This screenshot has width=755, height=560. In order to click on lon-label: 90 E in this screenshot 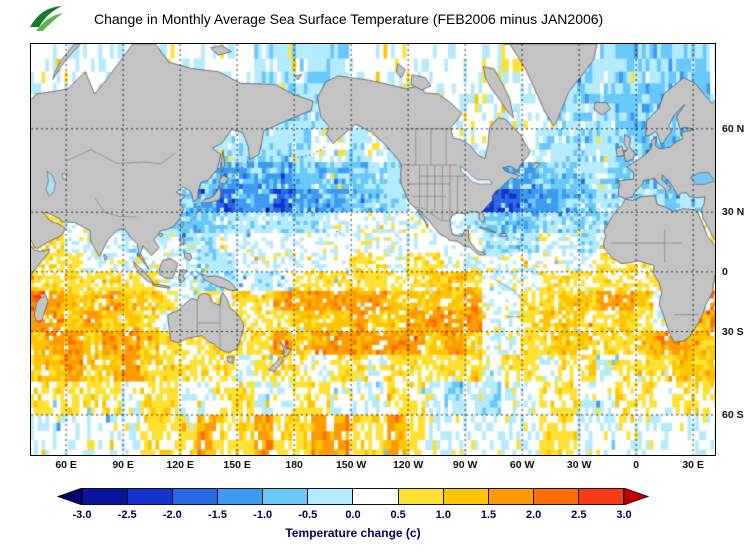, I will do `click(123, 465)`.